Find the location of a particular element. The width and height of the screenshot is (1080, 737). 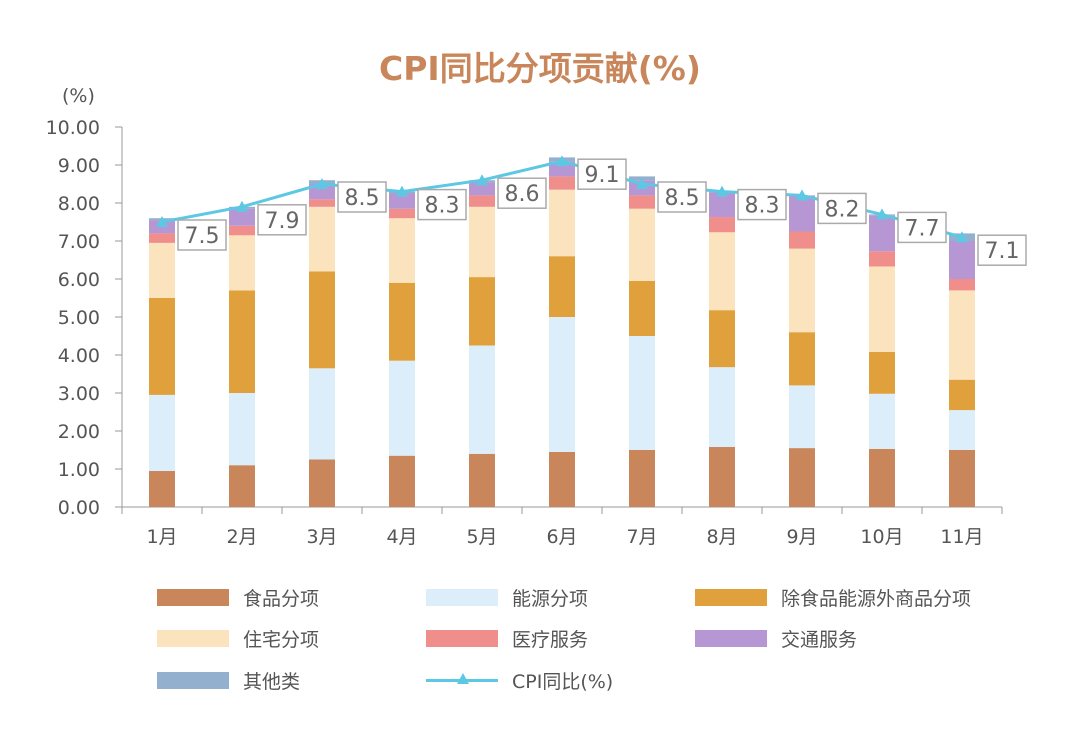

data-label: 7.7 is located at coordinates (922, 228).